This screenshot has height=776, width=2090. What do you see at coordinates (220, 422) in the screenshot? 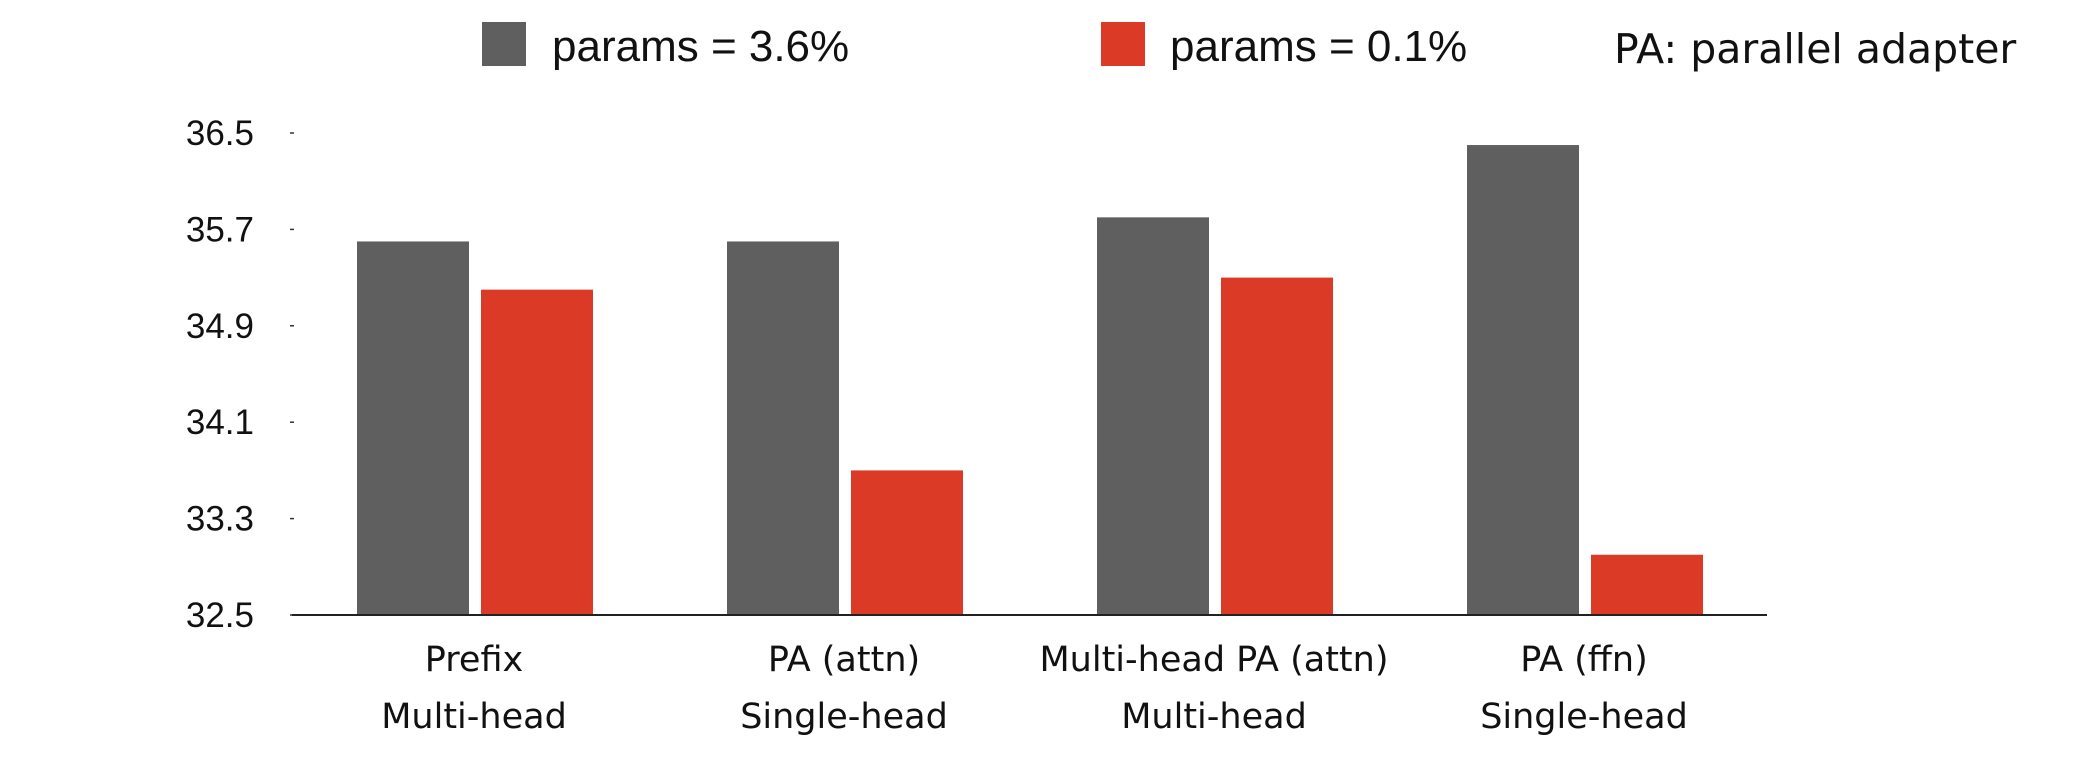
I see `y-tick-label: 34.1` at bounding box center [220, 422].